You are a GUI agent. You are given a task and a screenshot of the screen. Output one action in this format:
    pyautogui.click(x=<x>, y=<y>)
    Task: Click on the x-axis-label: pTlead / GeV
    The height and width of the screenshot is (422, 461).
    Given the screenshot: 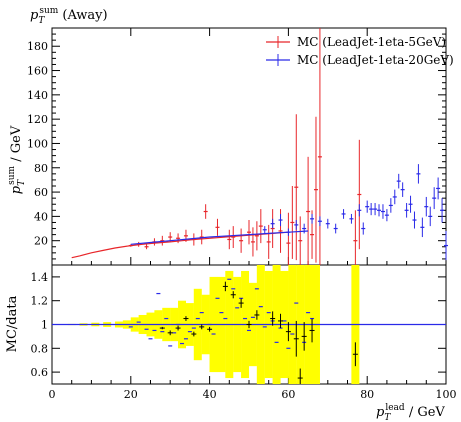 What is the action you would take?
    pyautogui.click(x=410, y=412)
    